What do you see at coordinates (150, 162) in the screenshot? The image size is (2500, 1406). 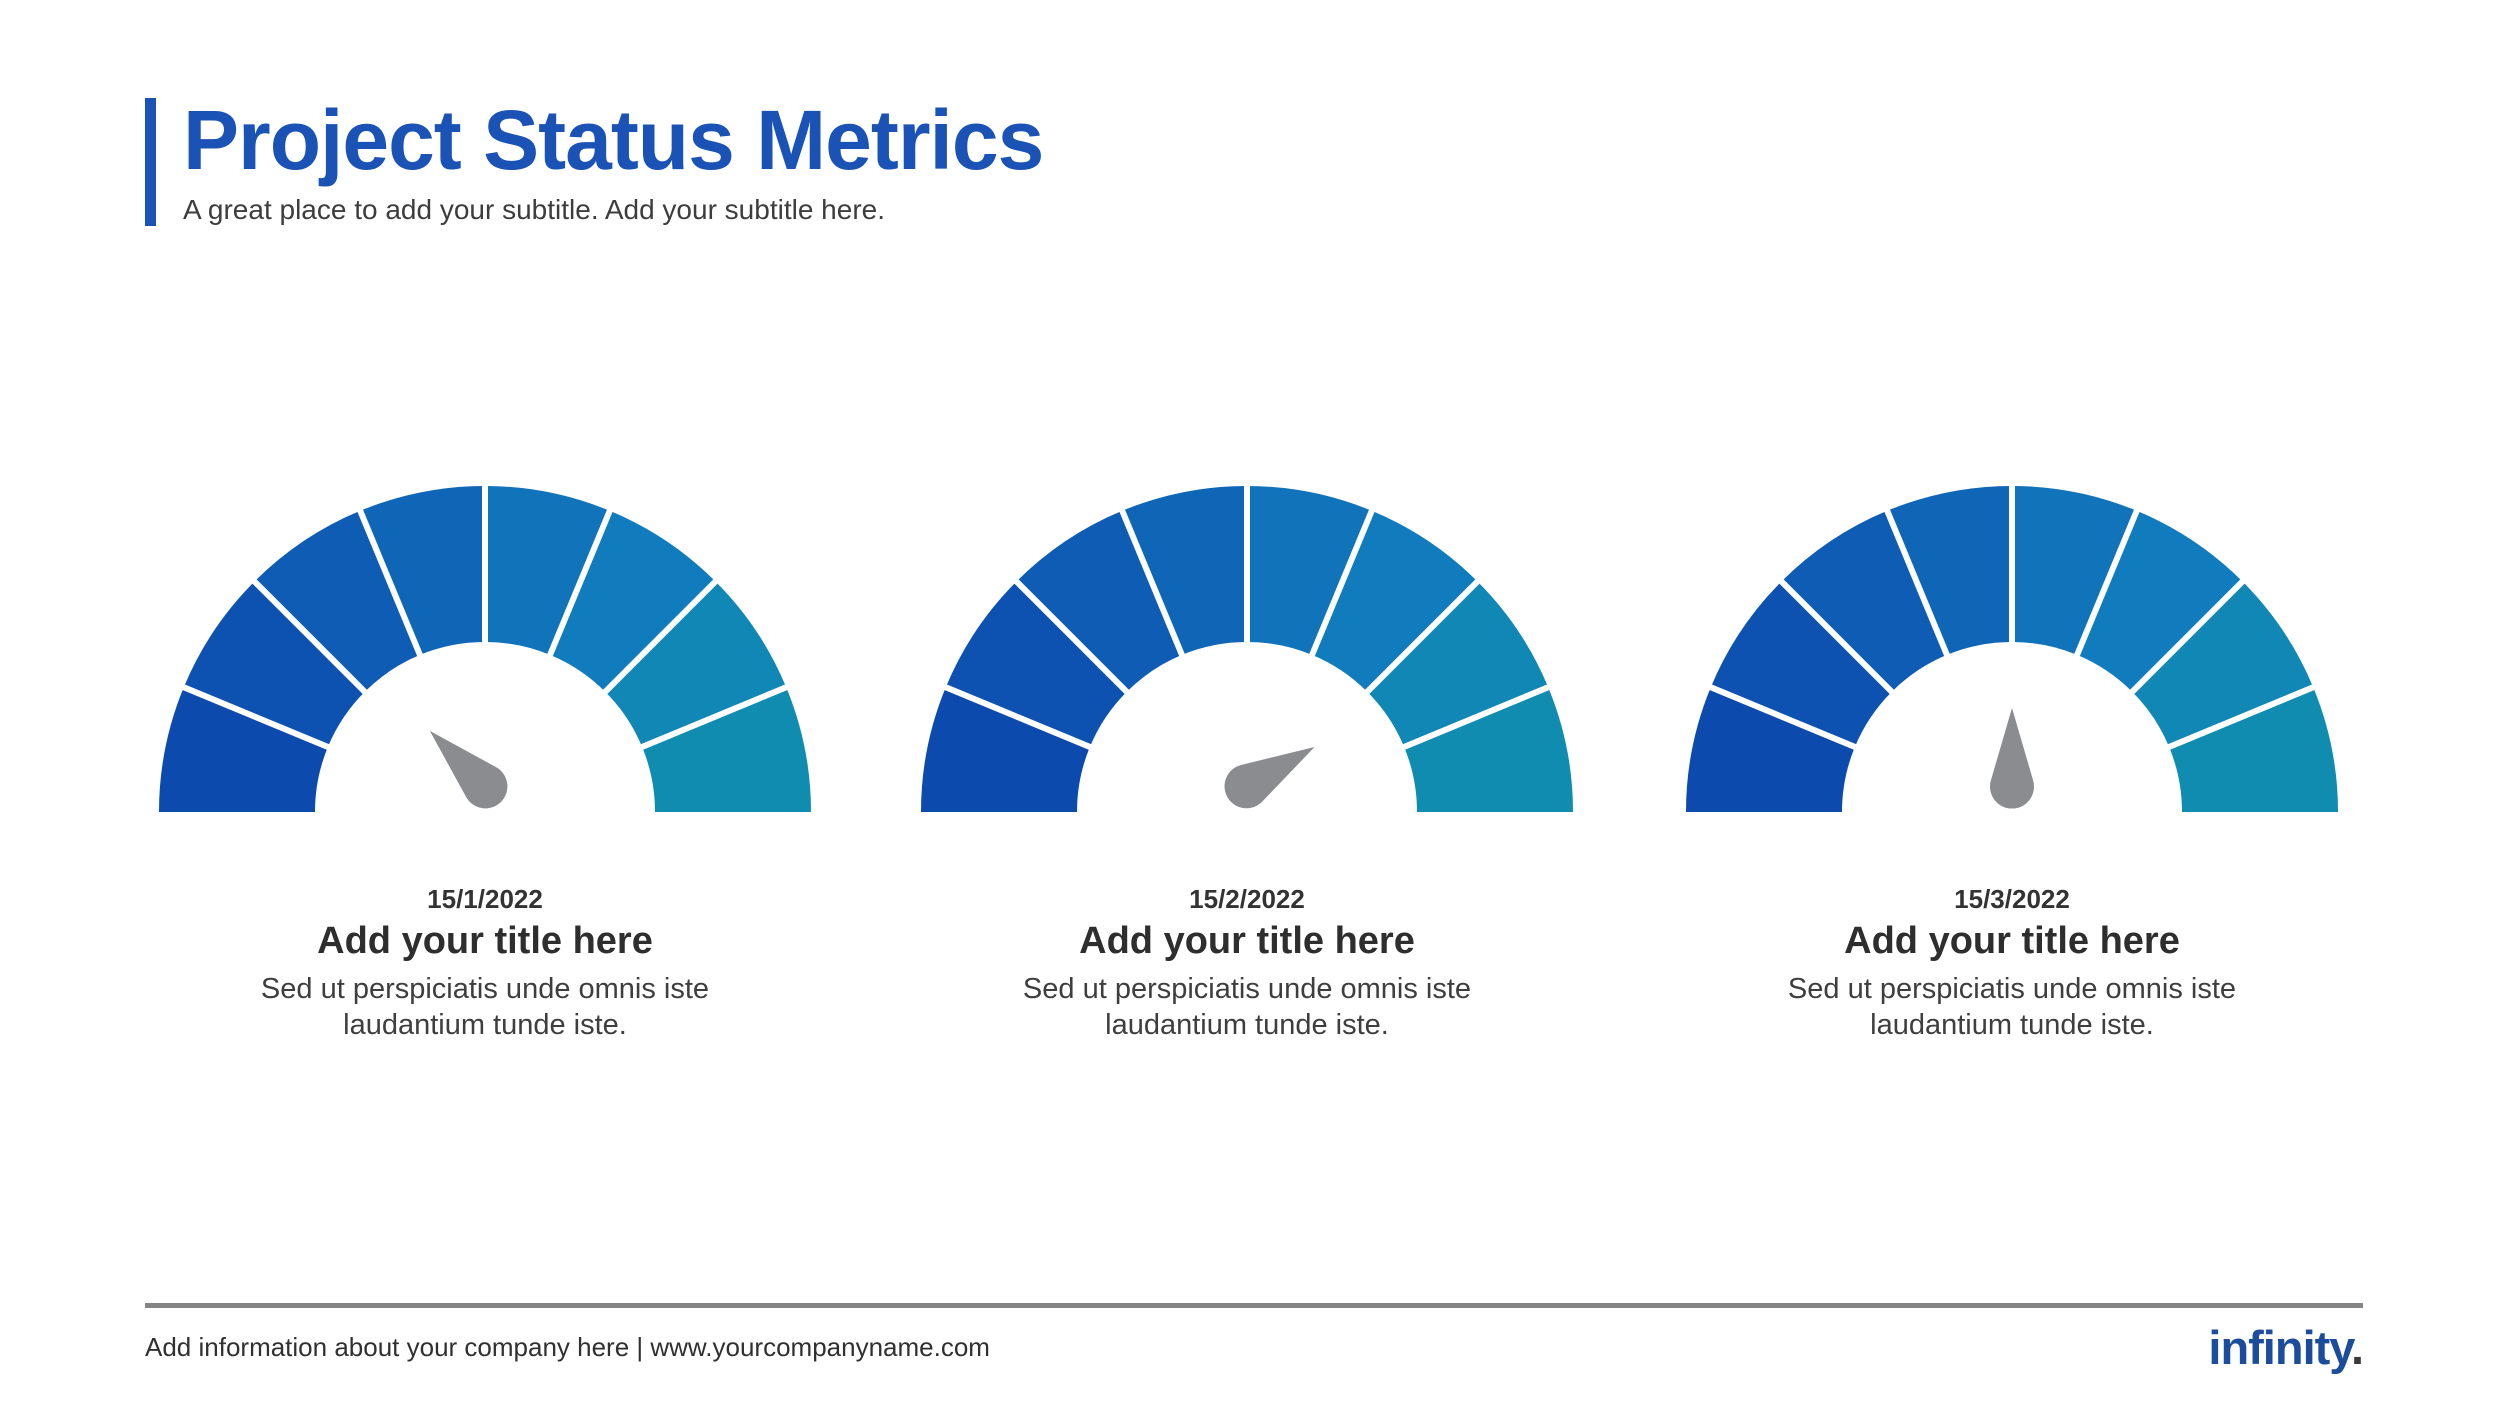 I see `accent-bar` at bounding box center [150, 162].